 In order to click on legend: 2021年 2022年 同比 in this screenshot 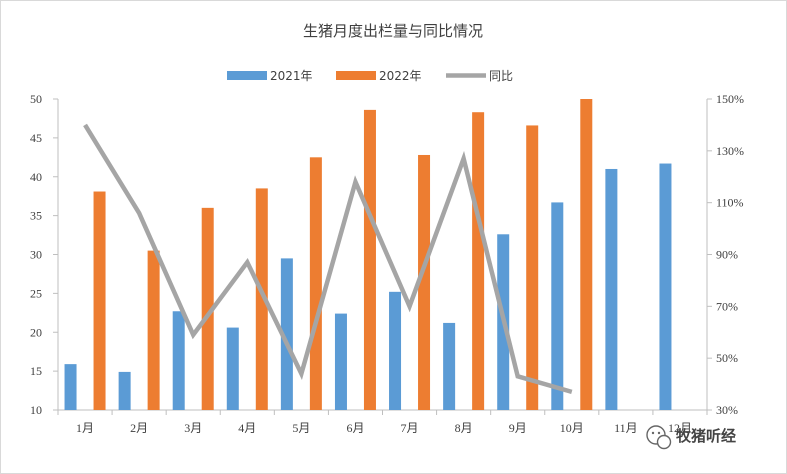, I will do `click(370, 76)`.